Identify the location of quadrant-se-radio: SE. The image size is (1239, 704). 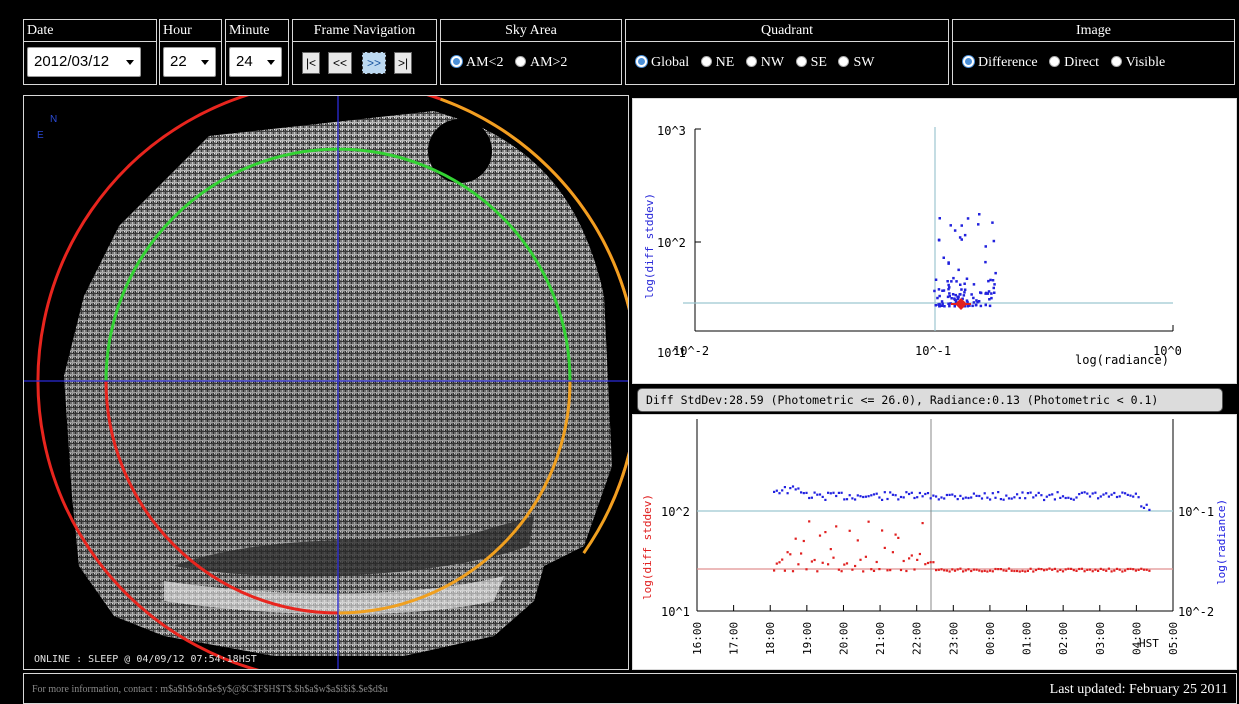
(811, 63).